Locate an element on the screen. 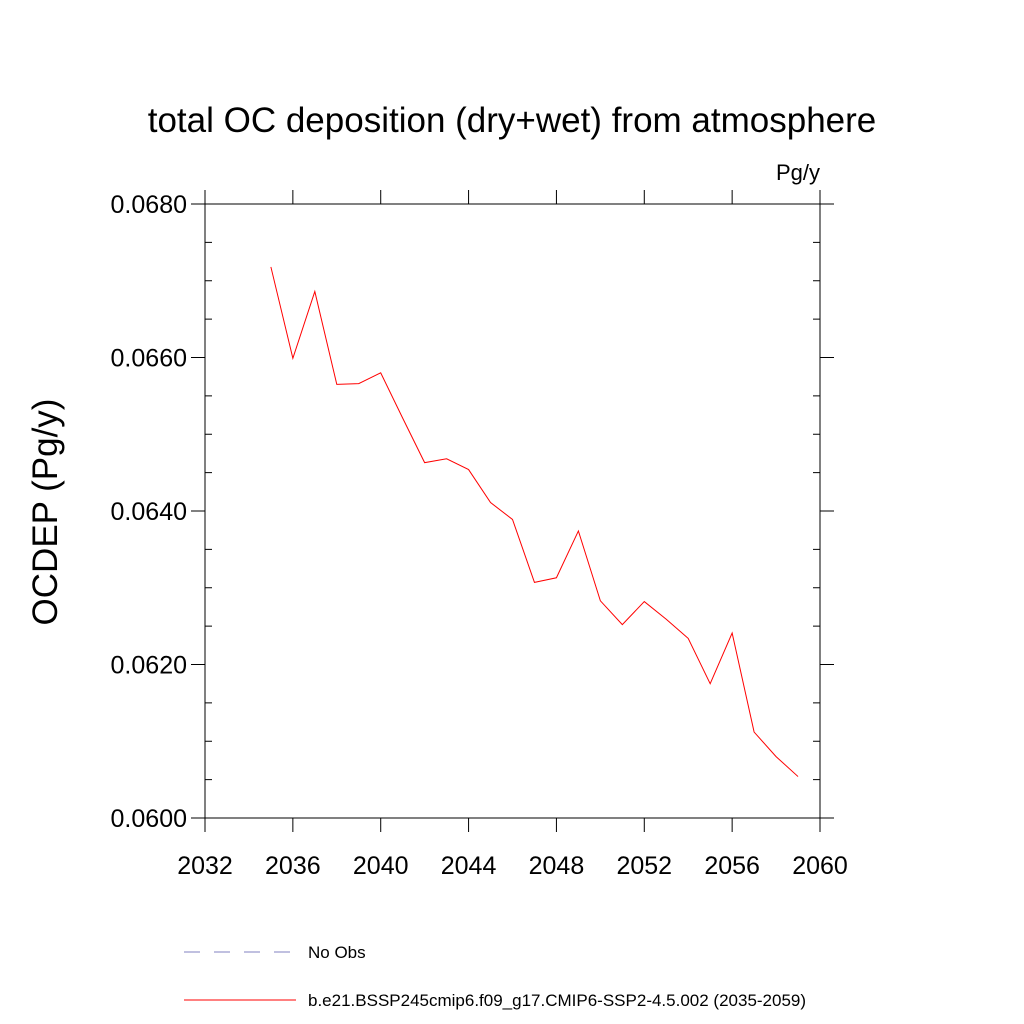  y-axis-label: OCDEP (Pg/y) is located at coordinates (45, 512).